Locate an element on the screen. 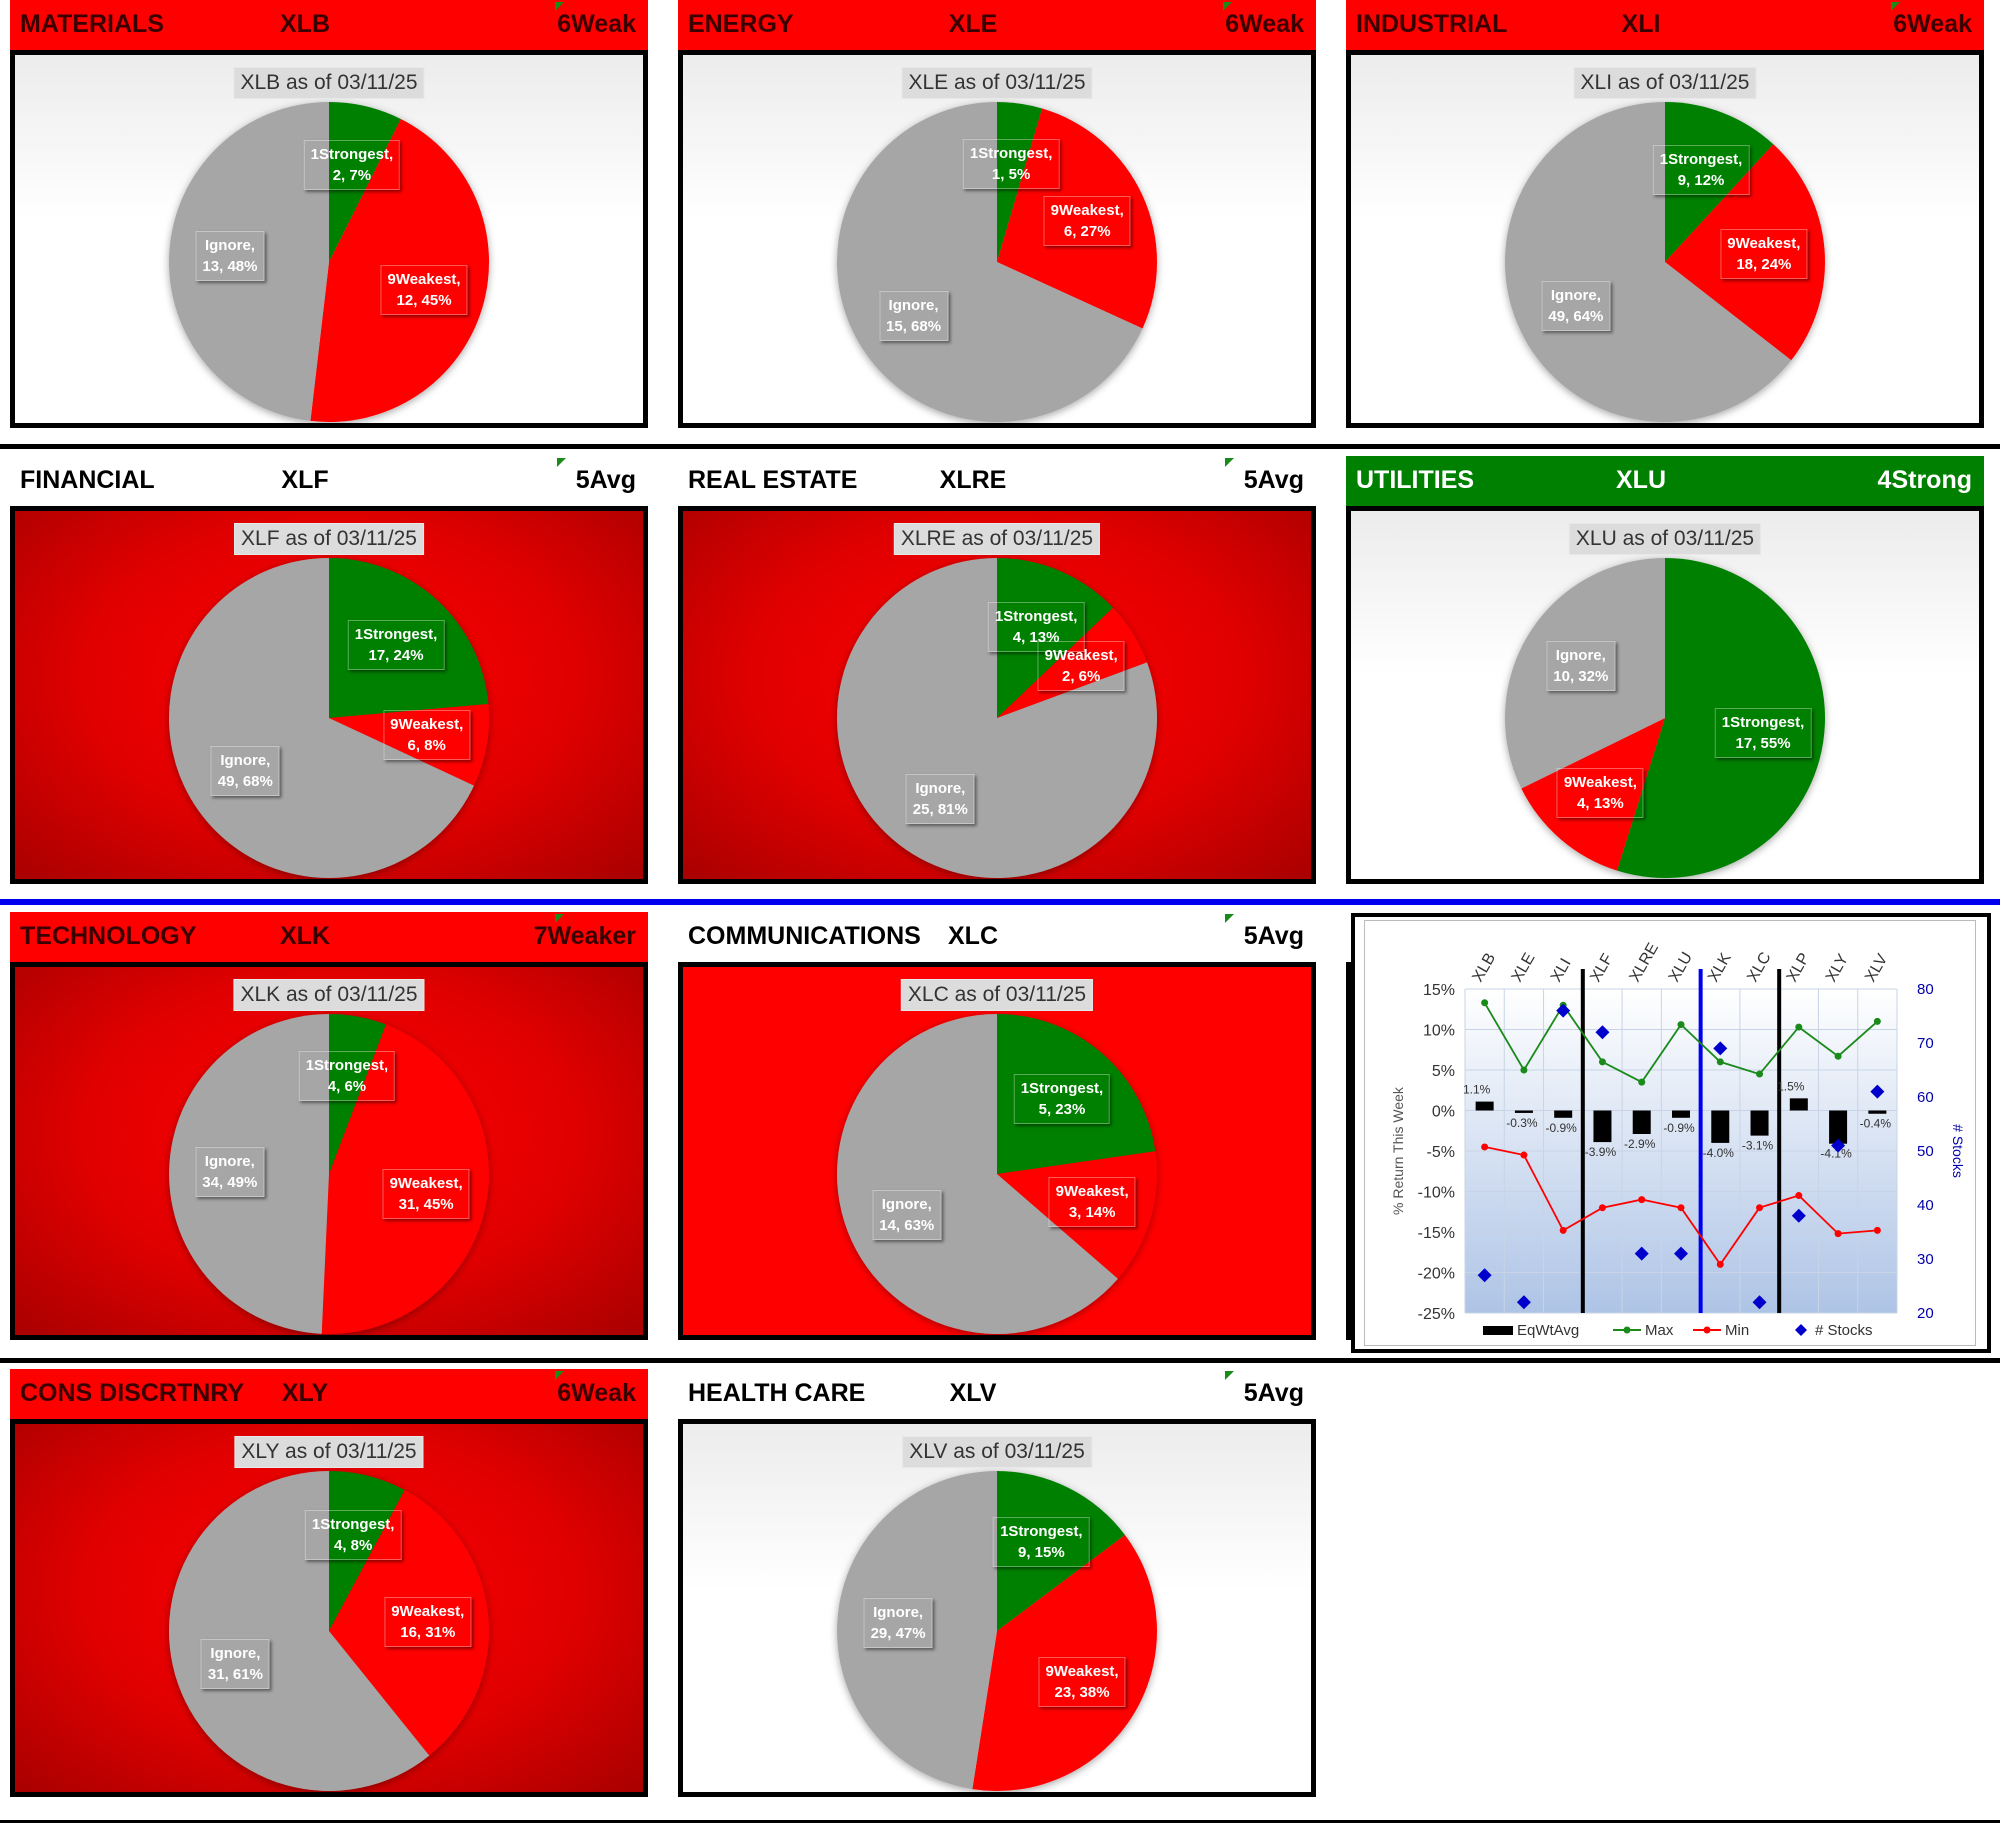 The image size is (2000, 1827). pie-data-label: Ignore, 14, 63% is located at coordinates (907, 1215).